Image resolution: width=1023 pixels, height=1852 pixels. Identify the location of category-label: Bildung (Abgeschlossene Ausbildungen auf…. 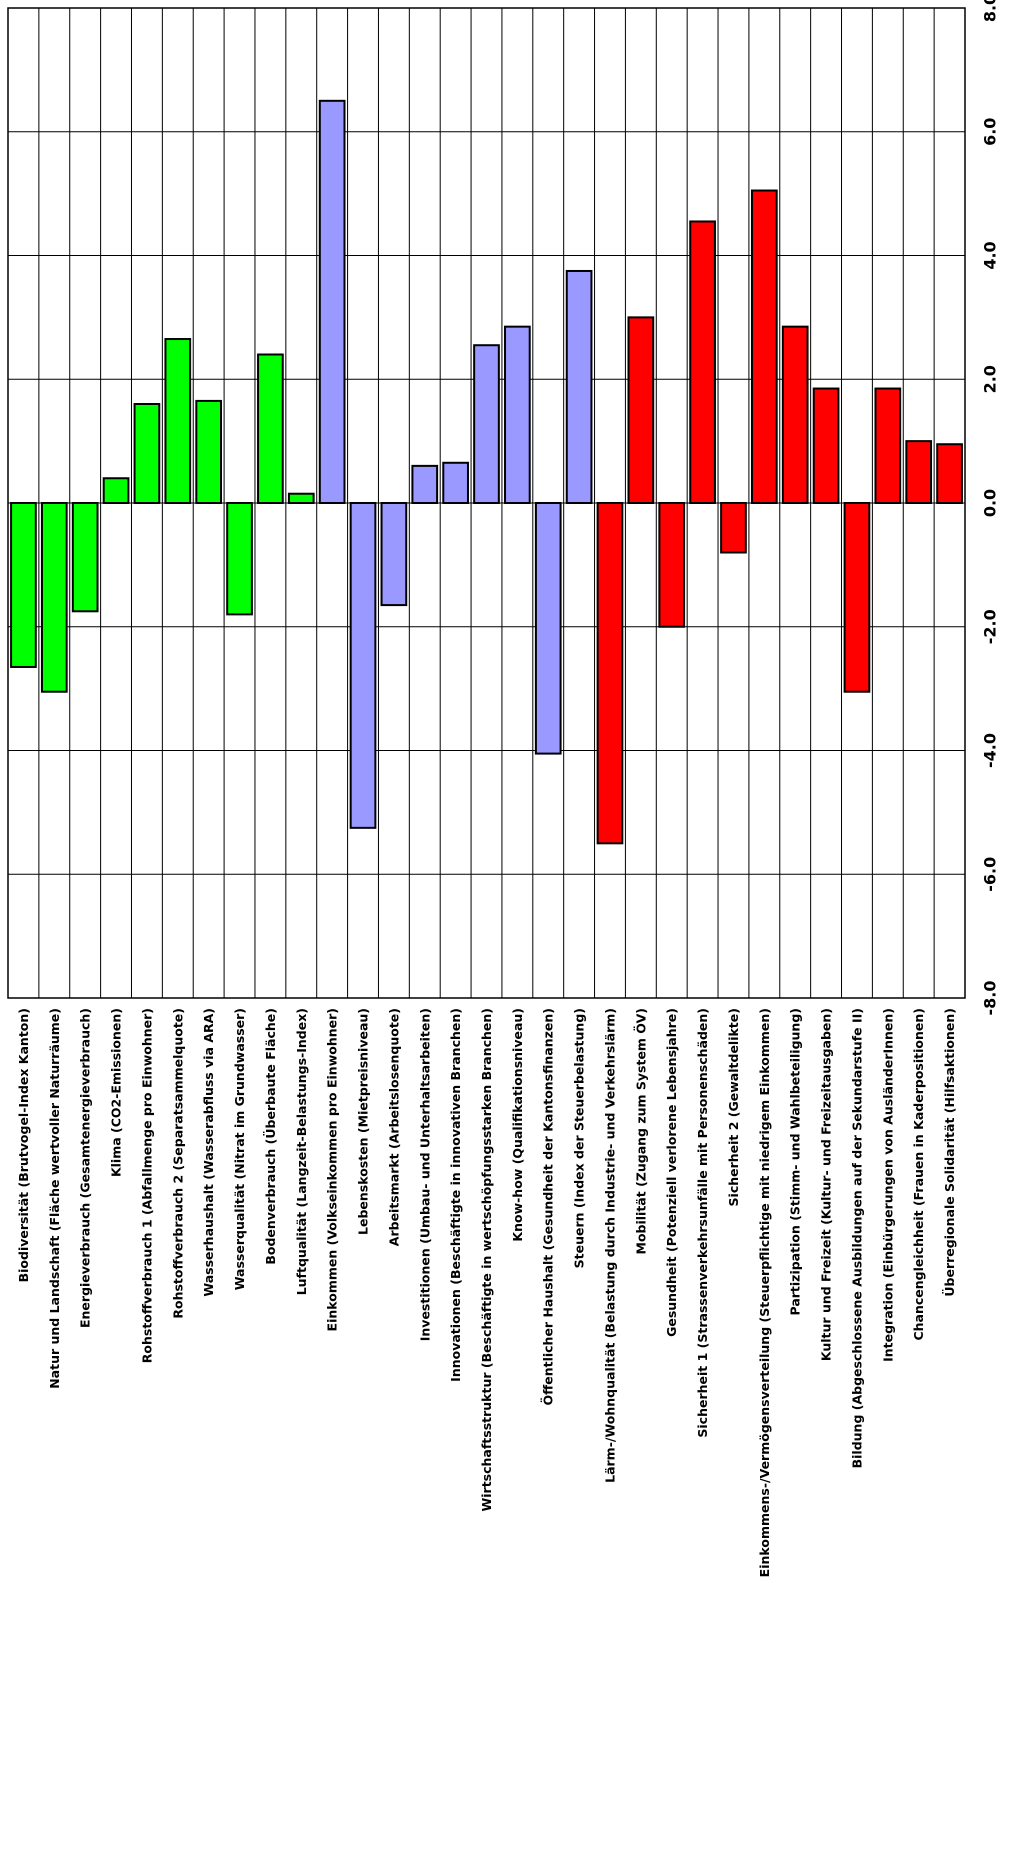
(856, 1238).